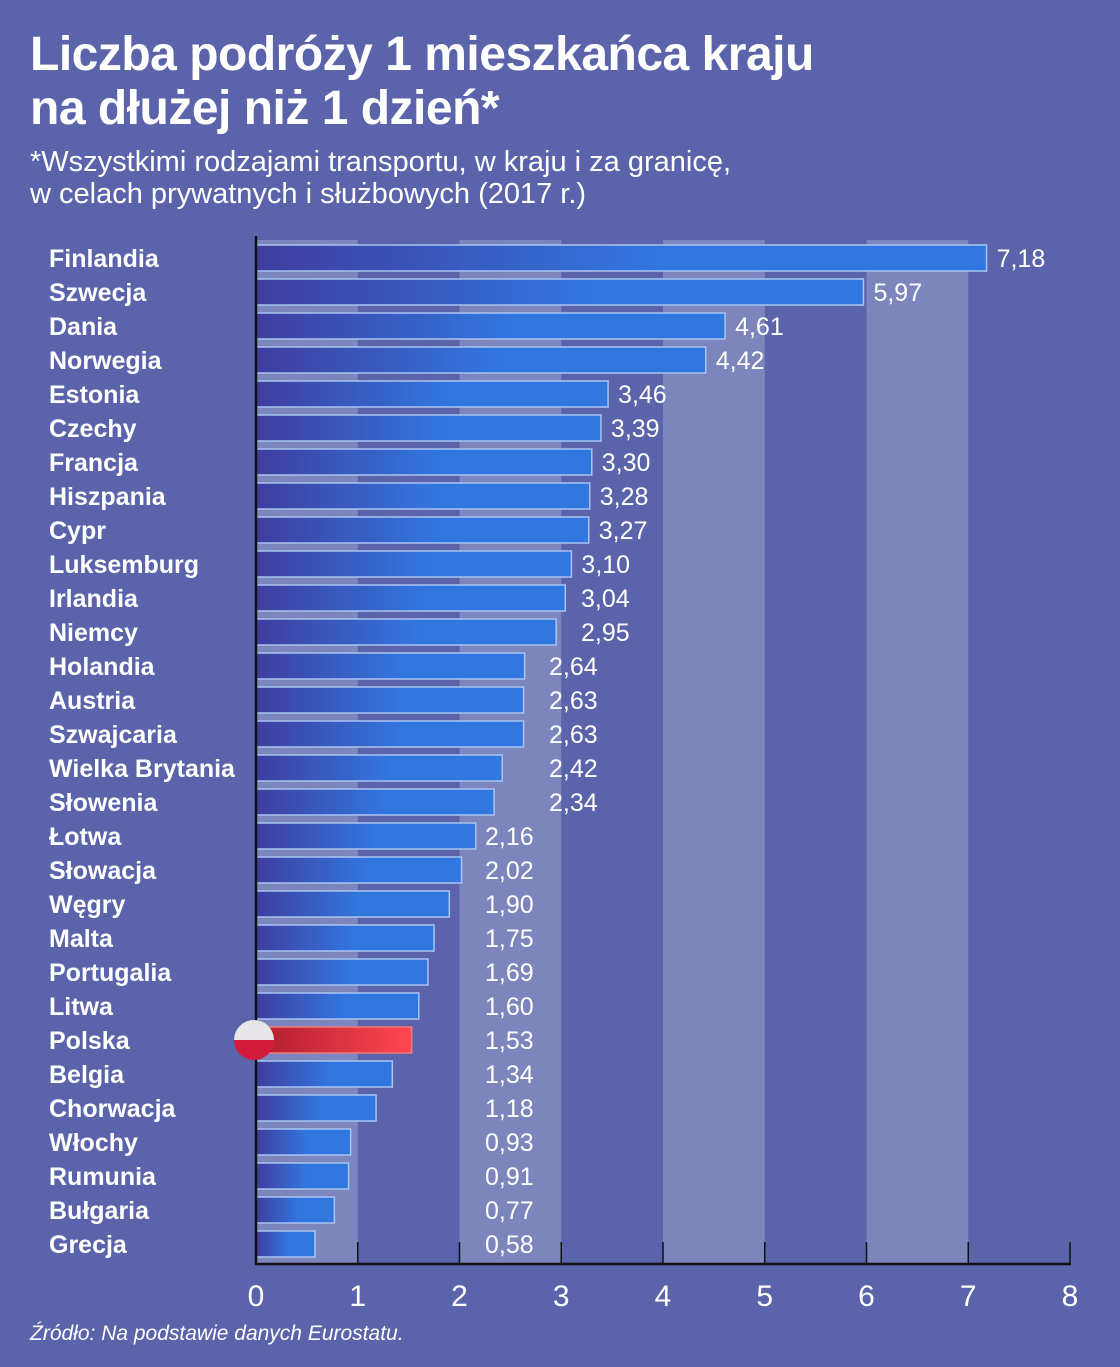  Describe the element at coordinates (509, 1143) in the screenshot. I see `value-label: 0,93` at that location.